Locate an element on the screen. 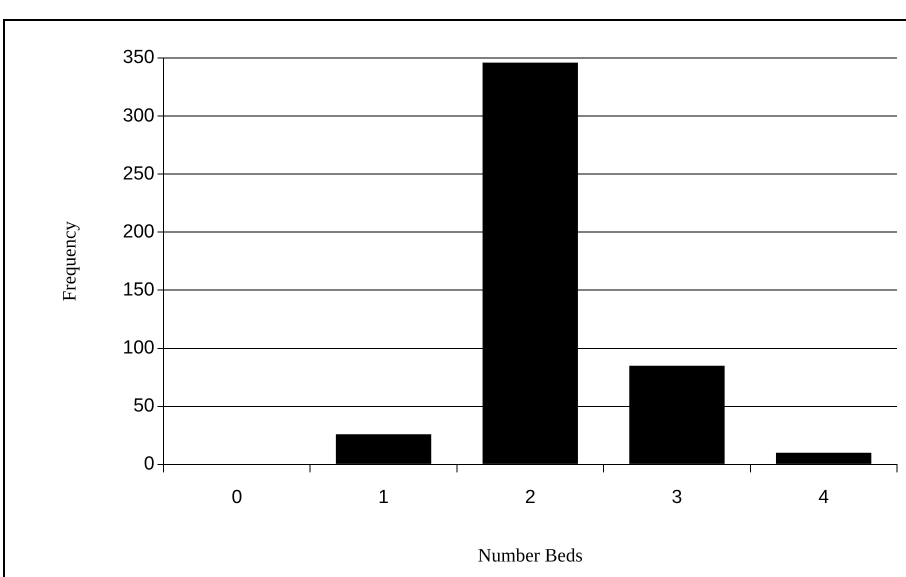 Image resolution: width=906 pixels, height=577 pixels. y-tick-label: 150 is located at coordinates (138, 289).